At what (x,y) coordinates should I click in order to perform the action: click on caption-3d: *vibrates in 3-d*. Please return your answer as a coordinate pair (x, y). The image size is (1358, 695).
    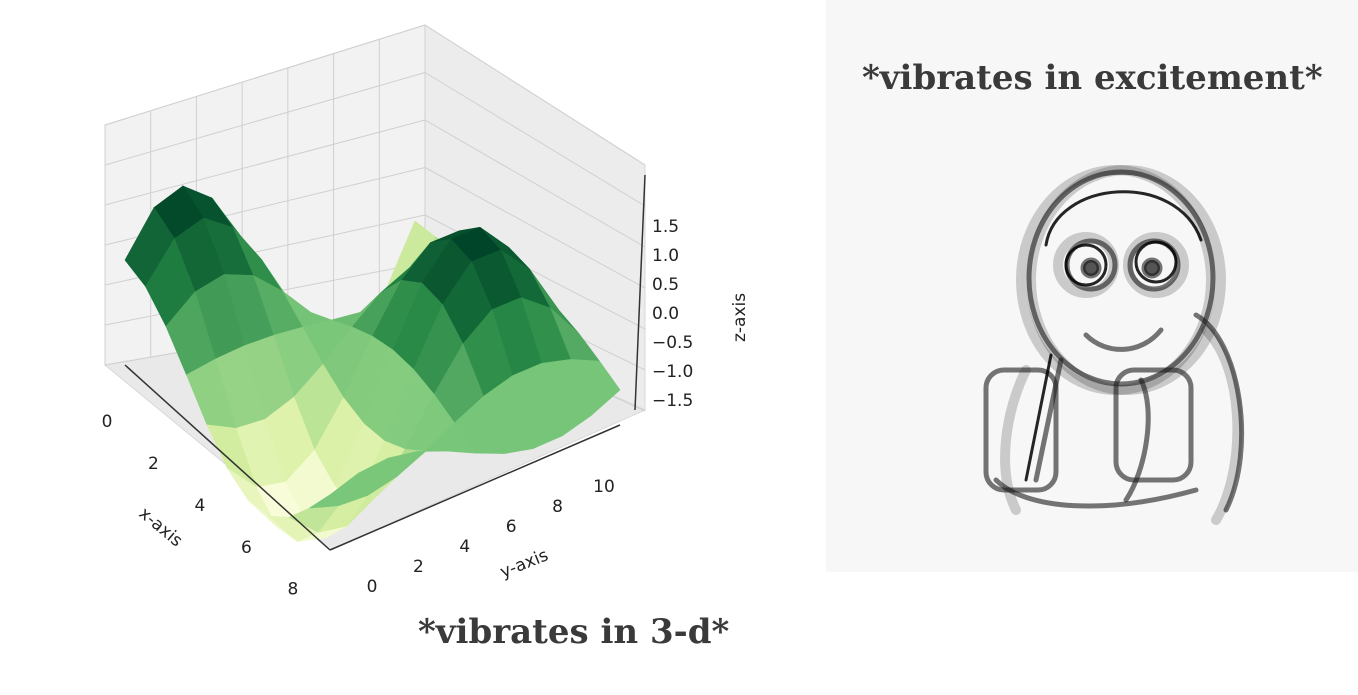
    Looking at the image, I should click on (574, 632).